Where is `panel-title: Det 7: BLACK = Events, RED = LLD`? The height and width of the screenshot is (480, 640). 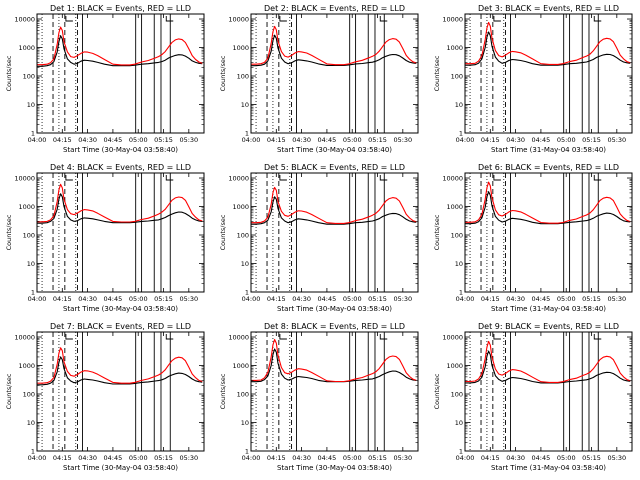 panel-title: Det 7: BLACK = Events, RED = LLD is located at coordinates (120, 326).